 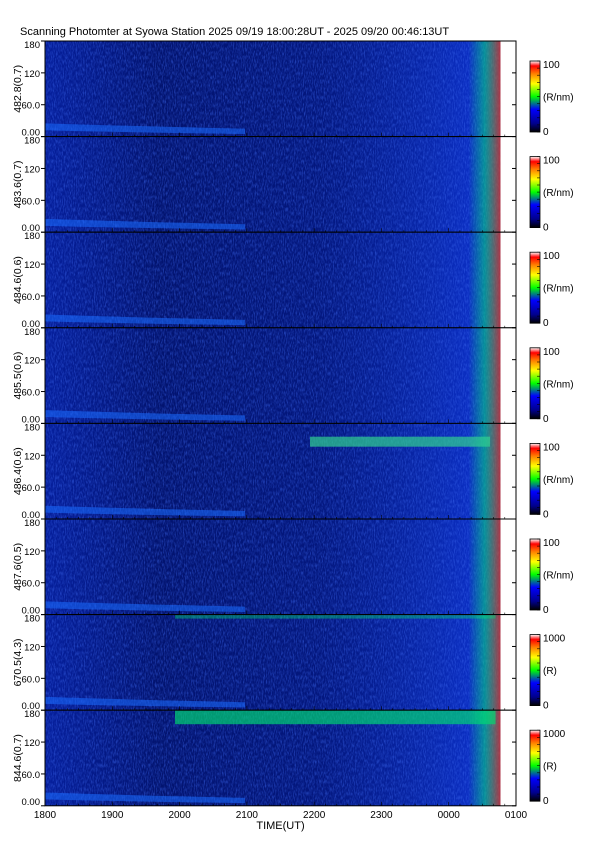 What do you see at coordinates (18, 376) in the screenshot?
I see `y-axis-label: 485.5(0.6)` at bounding box center [18, 376].